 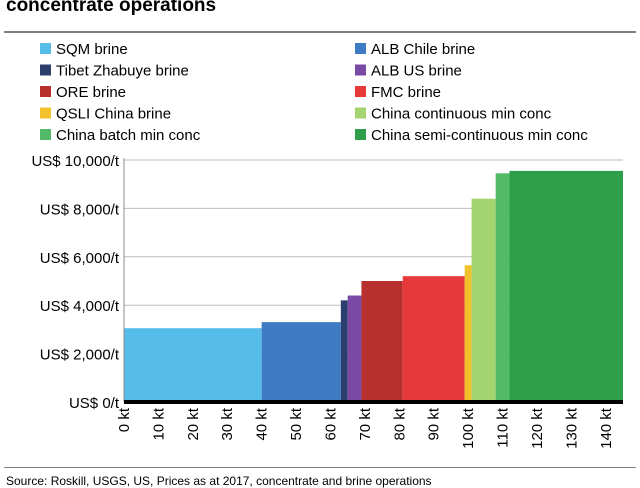 I want to click on y-tick-label-3: US$ 6,000/t, so click(x=80, y=258).